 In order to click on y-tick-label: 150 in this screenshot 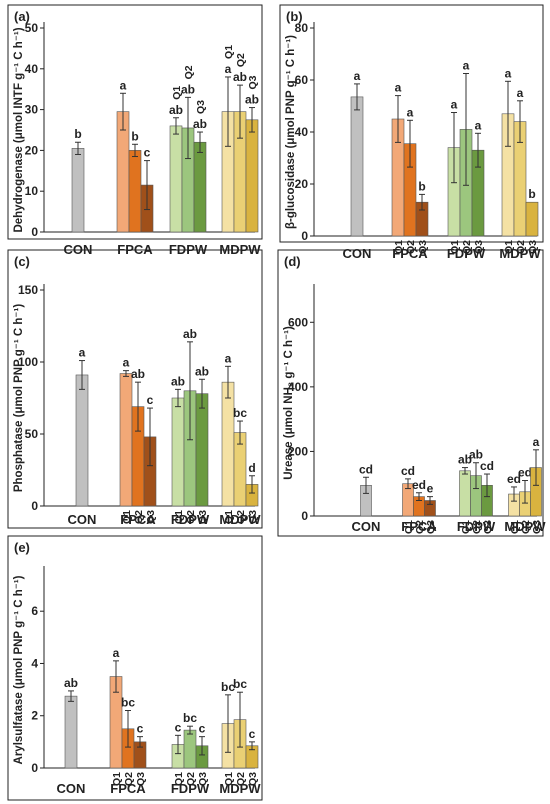, I will do `click(28, 290)`.